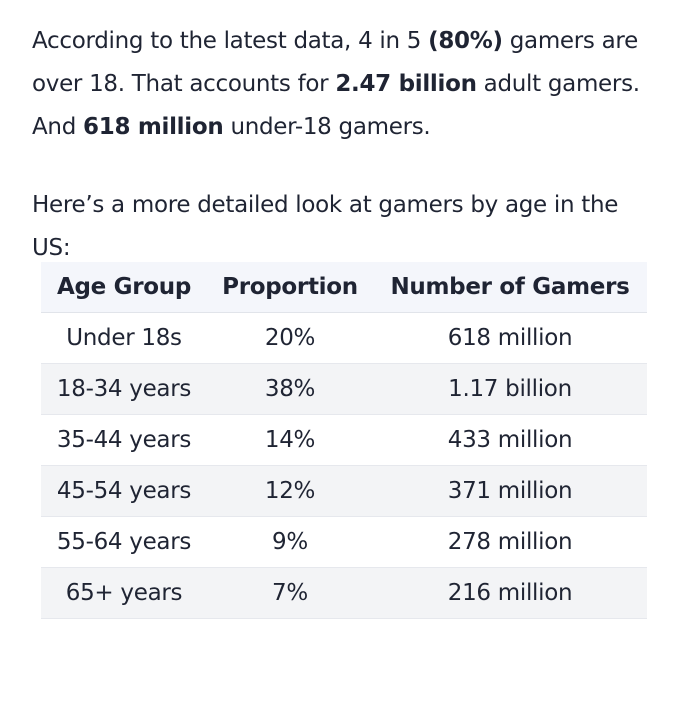 This screenshot has width=688, height=720. Describe the element at coordinates (124, 491) in the screenshot. I see `cell-age-group: 45-54 years` at that location.